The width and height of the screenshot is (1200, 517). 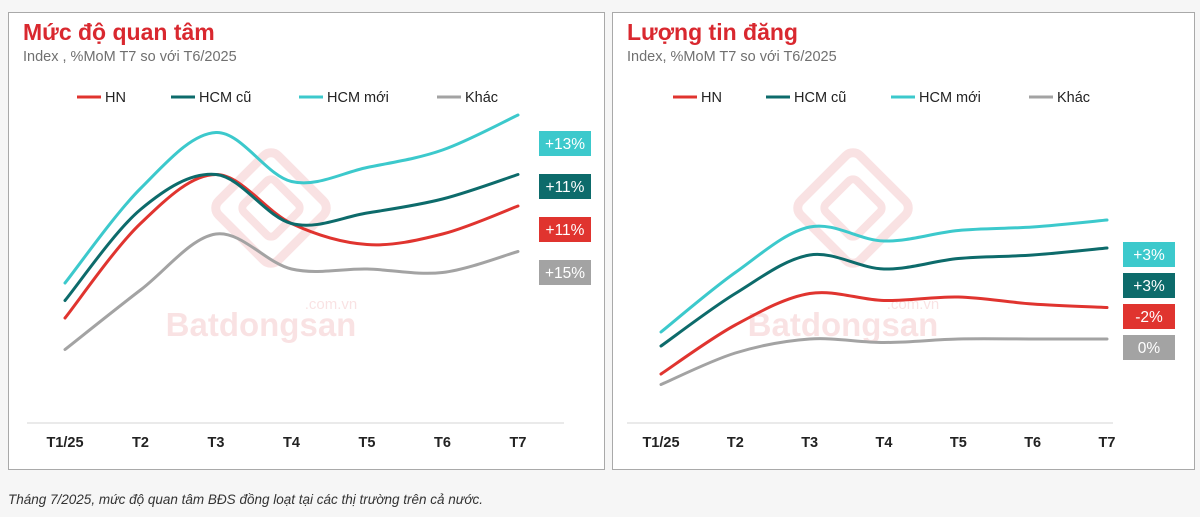 I want to click on end-value-text: 0%, so click(x=1149, y=348).